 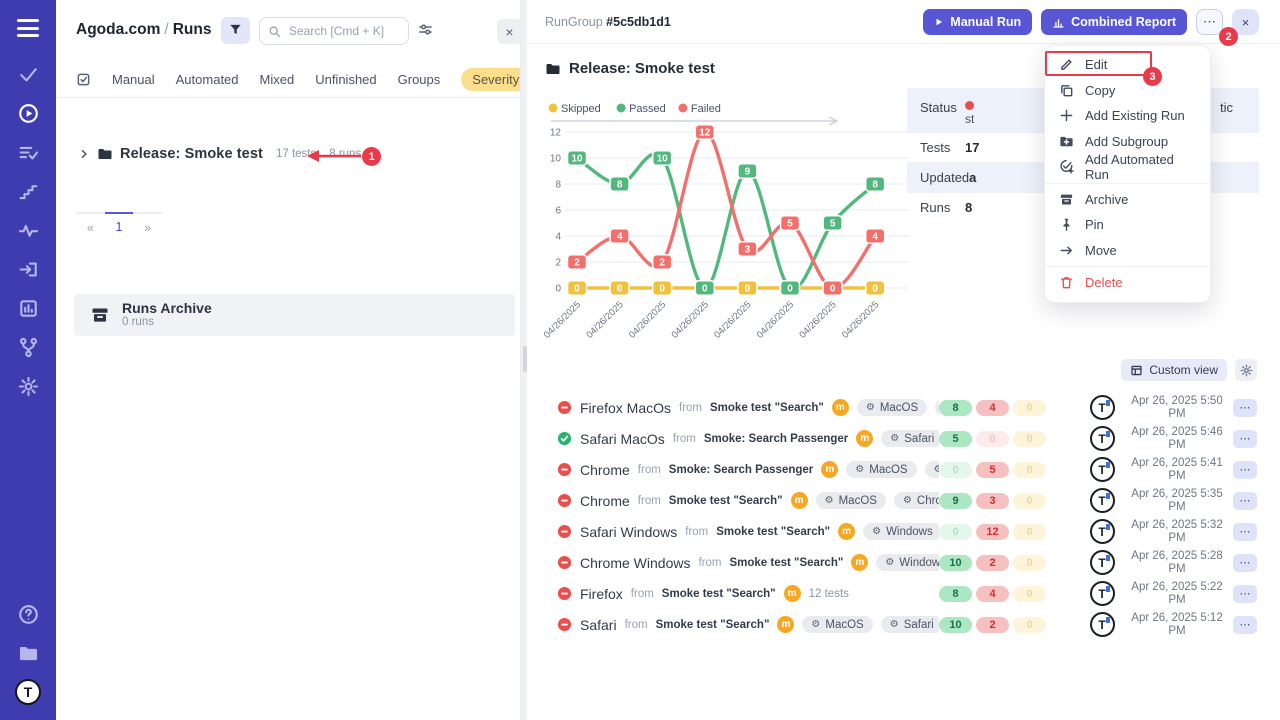 What do you see at coordinates (1127, 200) in the screenshot?
I see `menu-item-archive: Archive` at bounding box center [1127, 200].